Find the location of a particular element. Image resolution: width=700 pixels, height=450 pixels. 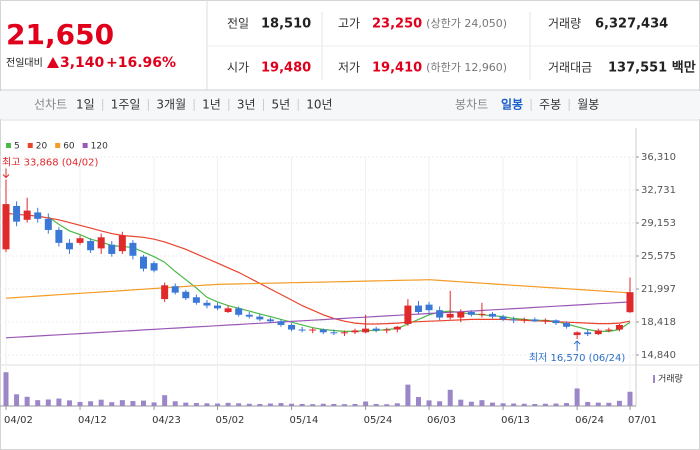

ma-line is located at coordinates (318, 320).